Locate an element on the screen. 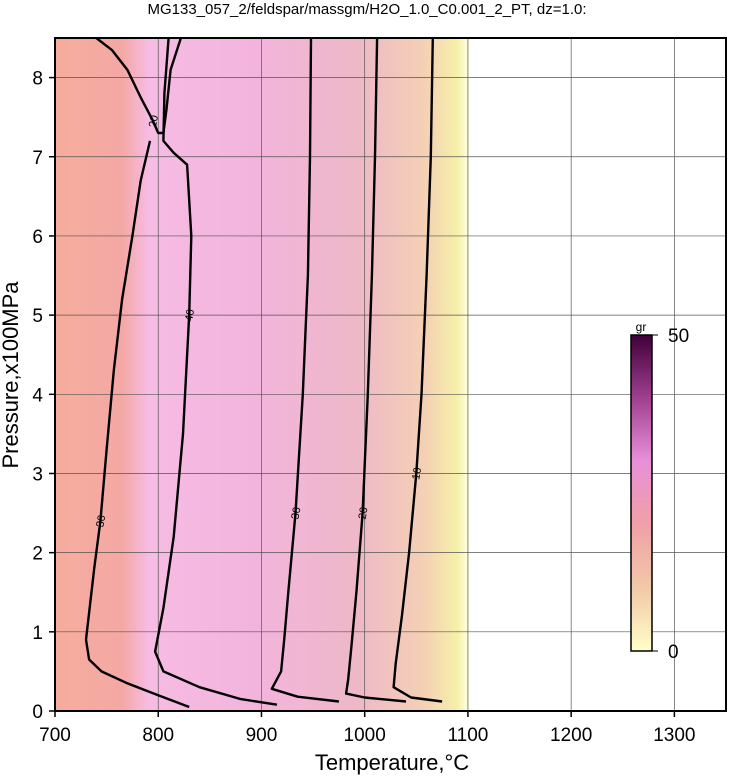 Image resolution: width=734 pixels, height=781 pixels. x-tick-label: 1200 is located at coordinates (571, 735).